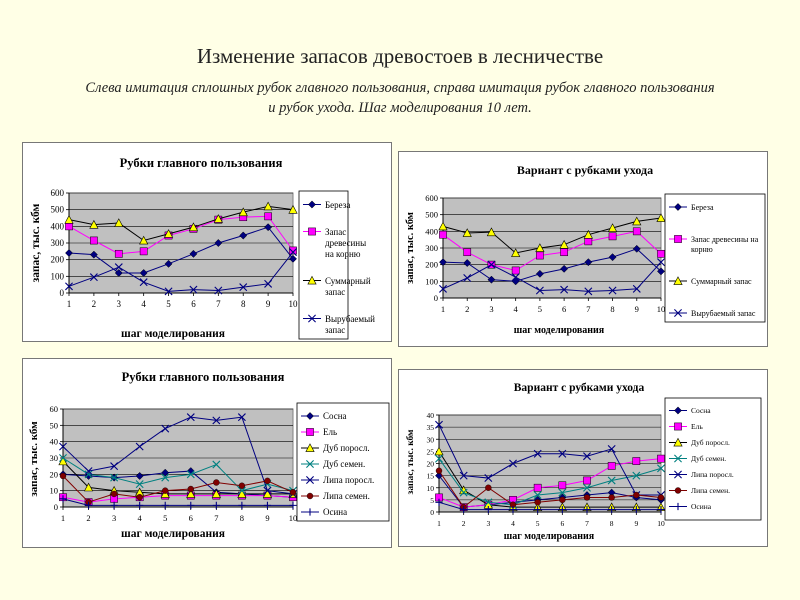 This screenshot has width=800, height=600. What do you see at coordinates (549, 536) in the screenshot?
I see `x-axis-label: шаг моделирования` at bounding box center [549, 536].